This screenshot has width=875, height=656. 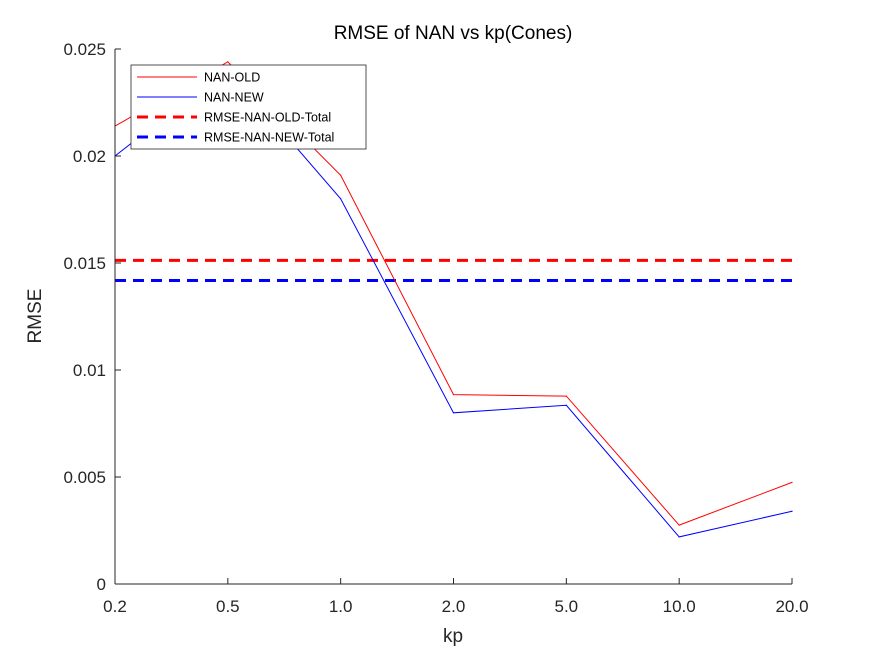 I want to click on x-tick-label: 20.0, so click(x=791, y=606).